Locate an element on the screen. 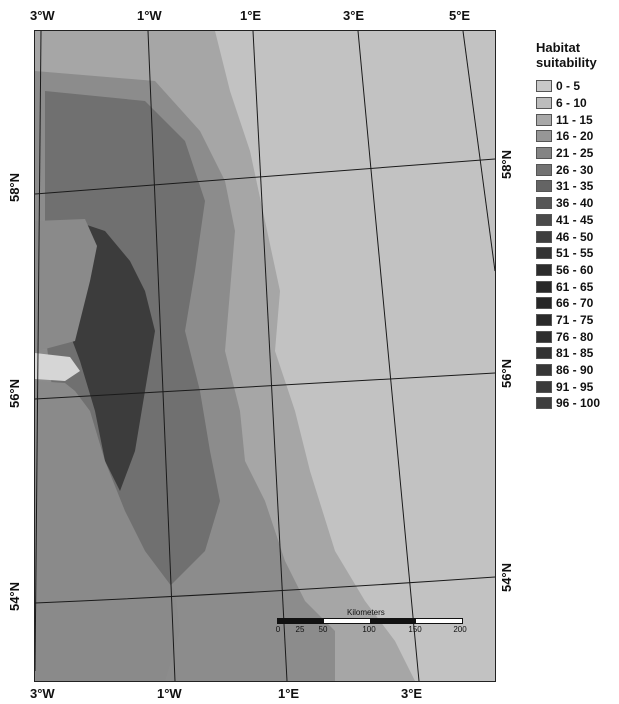 The height and width of the screenshot is (704, 619). lat-label-left: 58°N is located at coordinates (15, 187).